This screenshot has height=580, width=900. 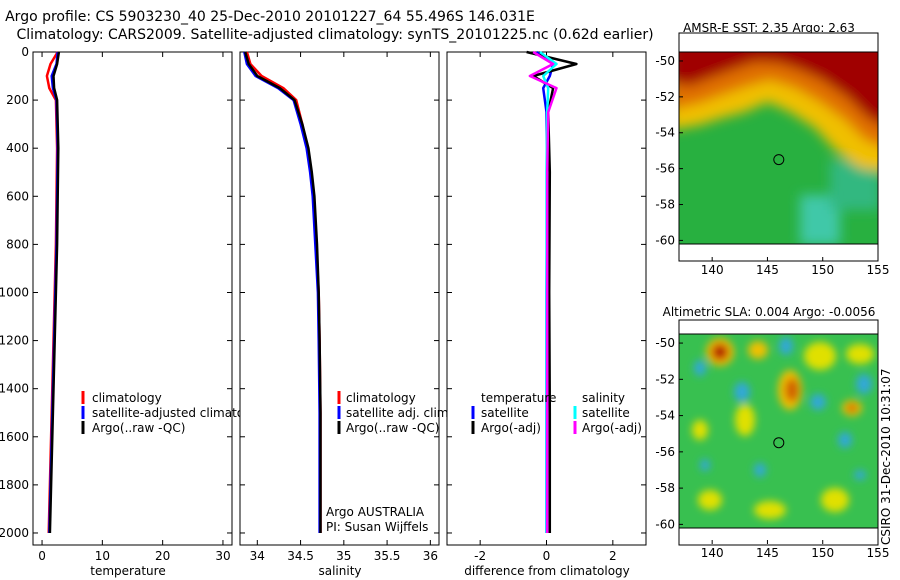 What do you see at coordinates (17, 244) in the screenshot?
I see `y-tick-label: 800` at bounding box center [17, 244].